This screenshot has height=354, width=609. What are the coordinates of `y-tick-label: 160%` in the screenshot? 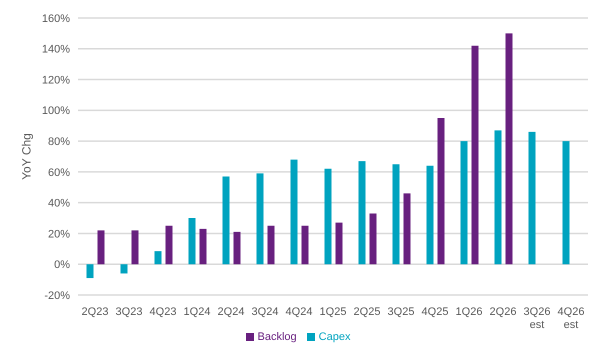 It's located at (56, 18).